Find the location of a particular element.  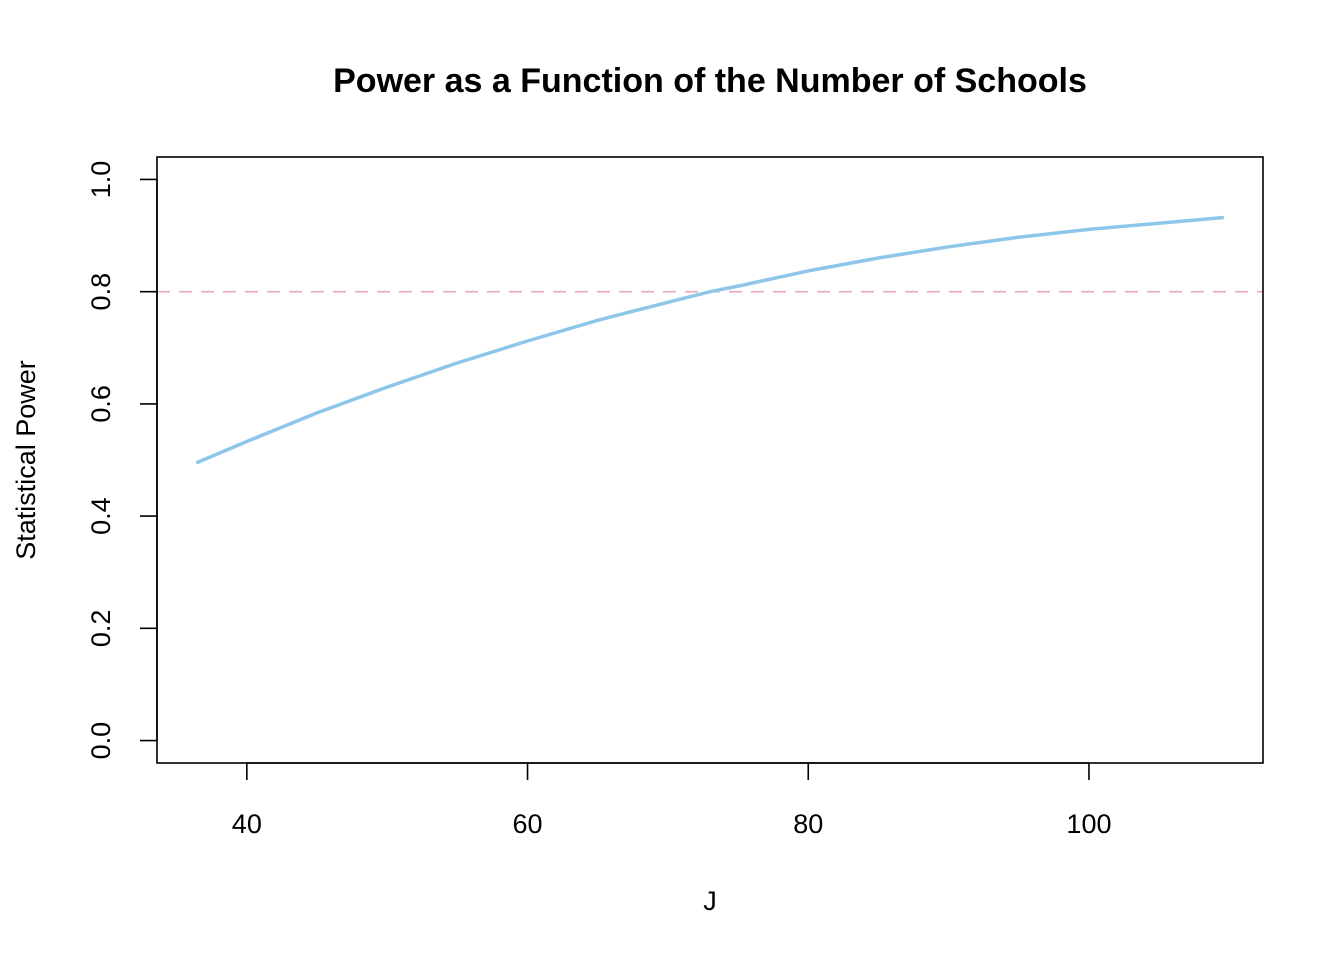

x-tick-label: 40 is located at coordinates (247, 824).